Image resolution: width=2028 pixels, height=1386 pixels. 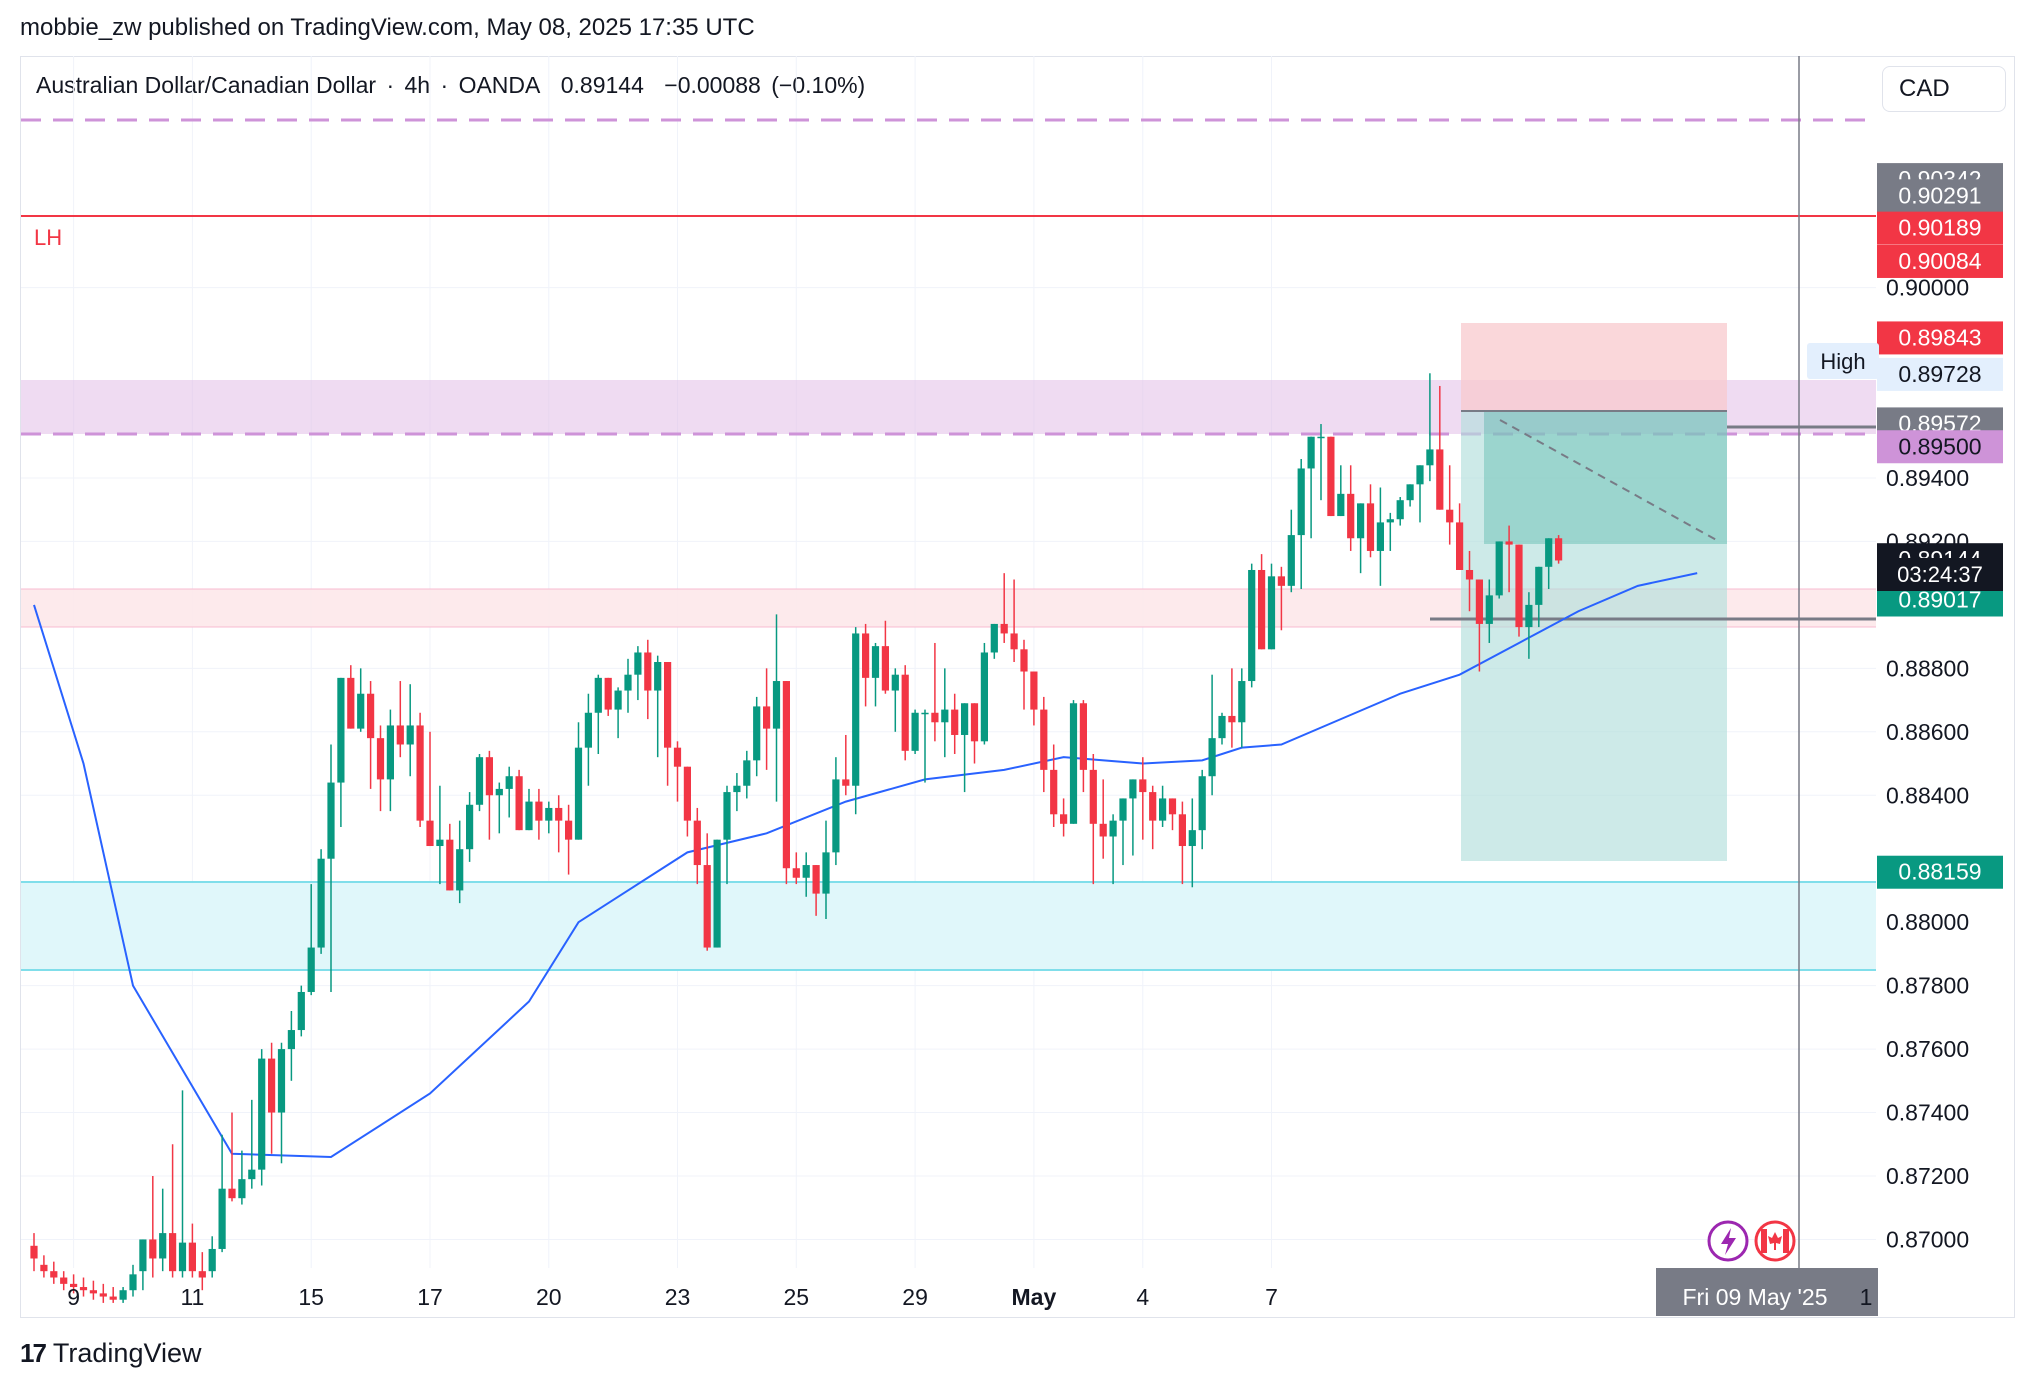 I want to click on currency-button: CAD, so click(x=1944, y=89).